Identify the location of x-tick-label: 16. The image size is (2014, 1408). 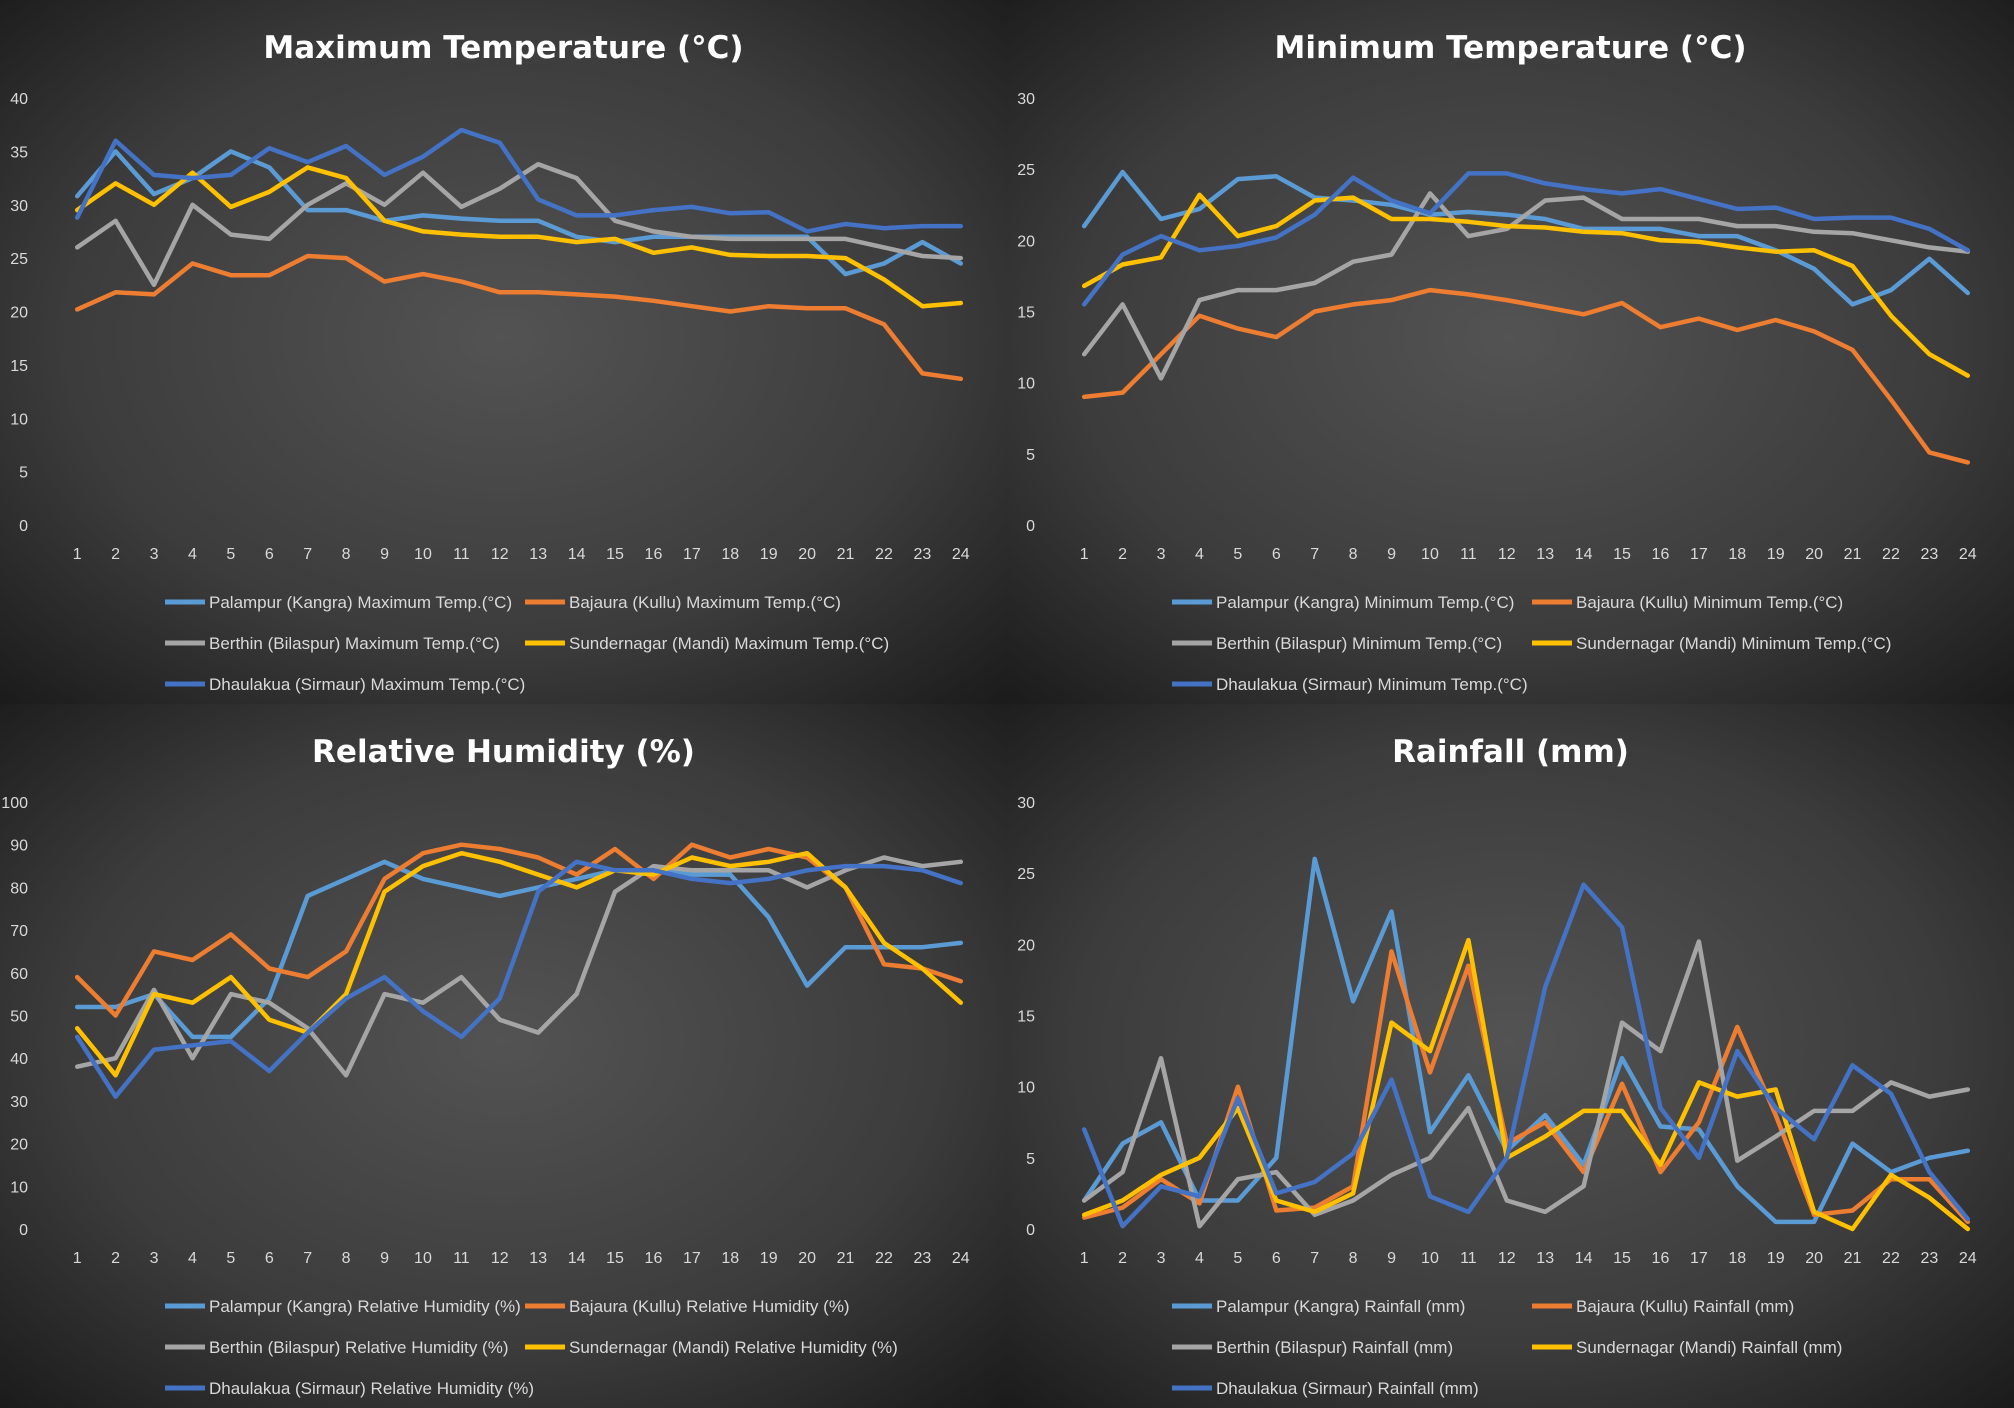
(1661, 1258).